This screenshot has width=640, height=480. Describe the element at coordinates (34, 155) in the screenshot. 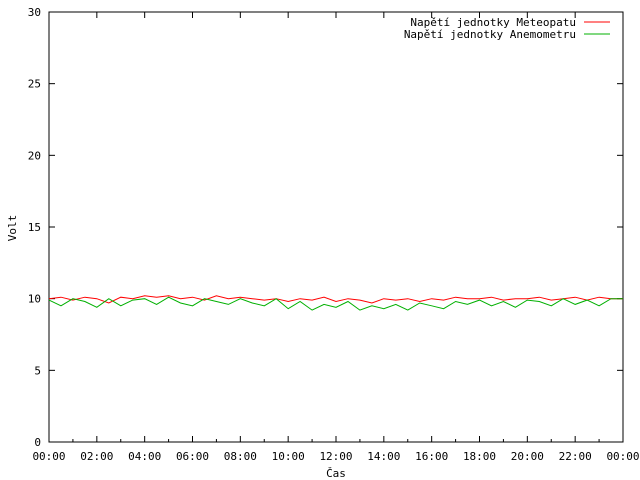

I see `y-tick-label: 20` at that location.